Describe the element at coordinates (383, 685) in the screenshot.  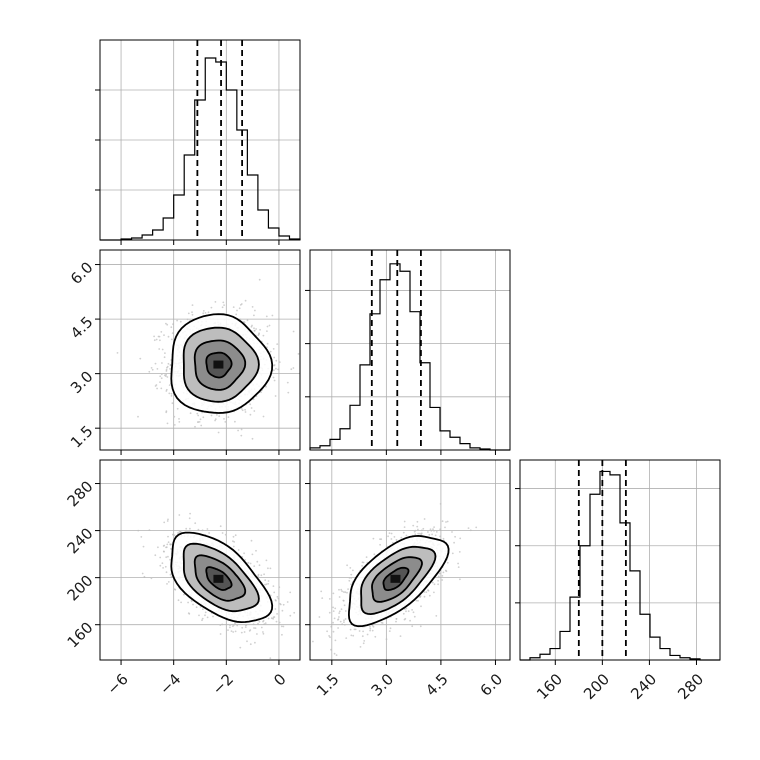
I see `x-tick-label: 3.0` at that location.